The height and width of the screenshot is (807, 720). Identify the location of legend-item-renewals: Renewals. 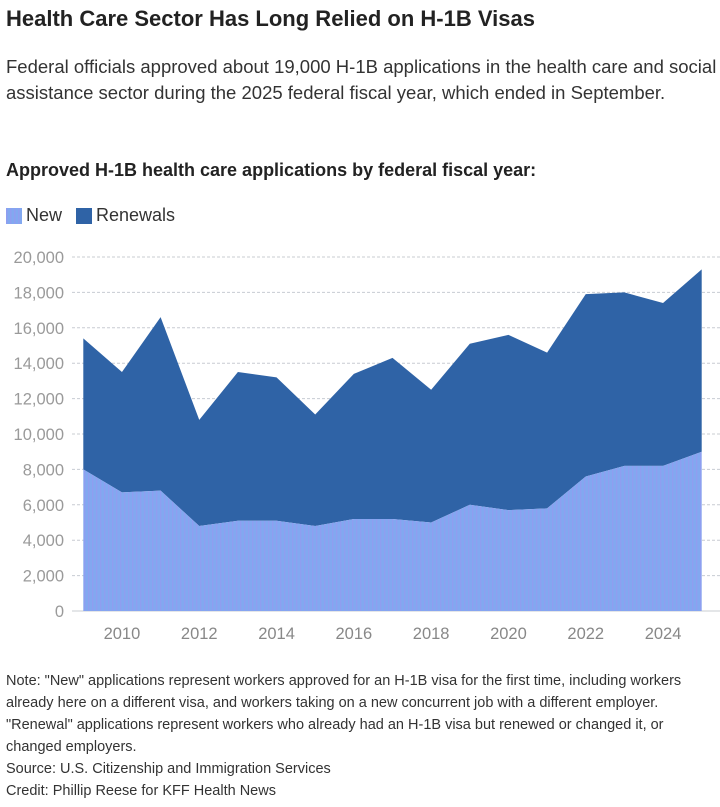
(125, 215).